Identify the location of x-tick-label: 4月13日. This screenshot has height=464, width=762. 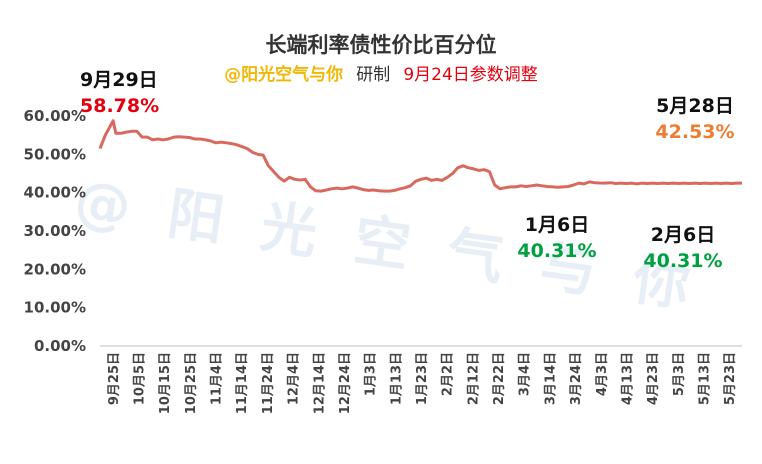
(627, 378).